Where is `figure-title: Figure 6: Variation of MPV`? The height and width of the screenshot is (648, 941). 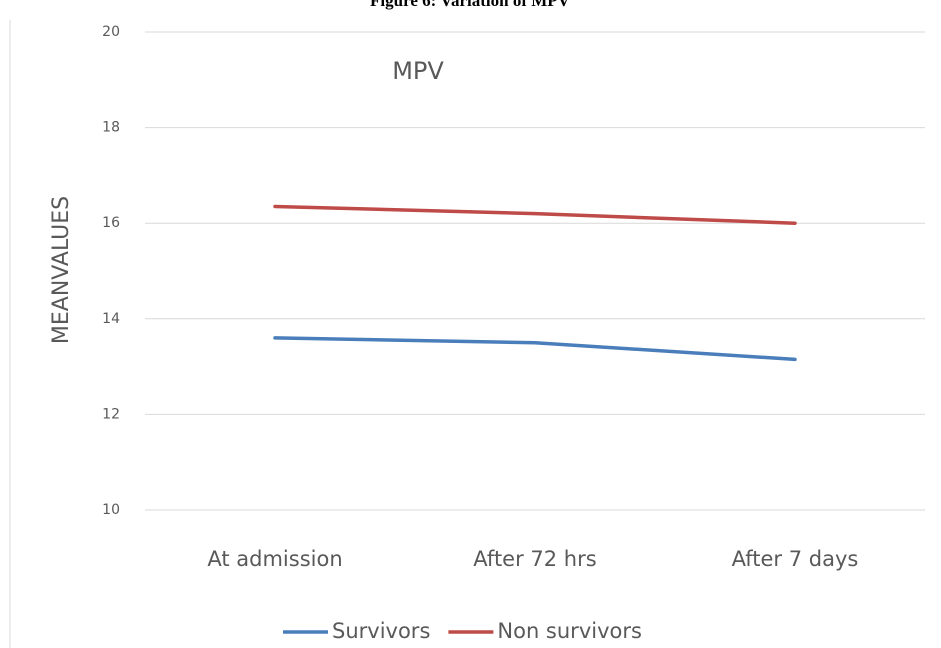
figure-title: Figure 6: Variation of MPV is located at coordinates (470, 5).